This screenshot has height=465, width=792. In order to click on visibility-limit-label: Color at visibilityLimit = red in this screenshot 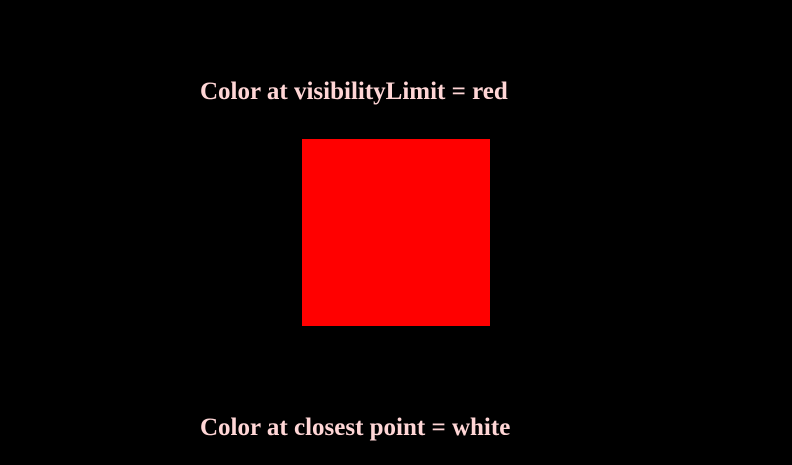, I will do `click(354, 91)`.